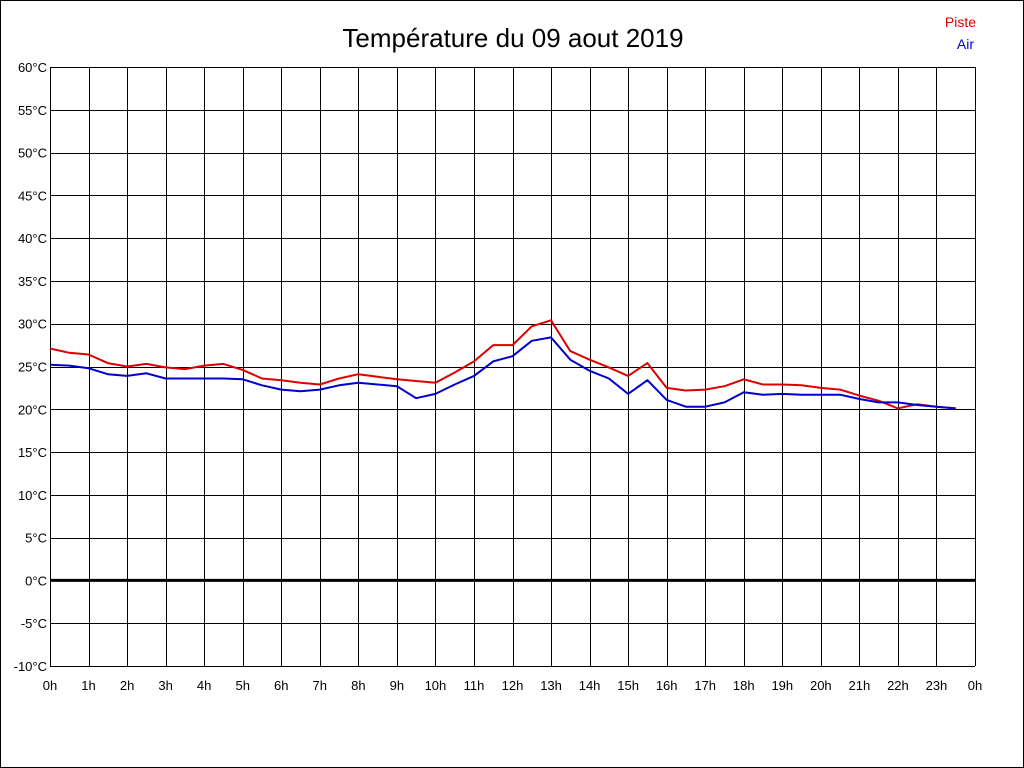 Image resolution: width=1024 pixels, height=768 pixels. I want to click on series-line-air, so click(502, 373).